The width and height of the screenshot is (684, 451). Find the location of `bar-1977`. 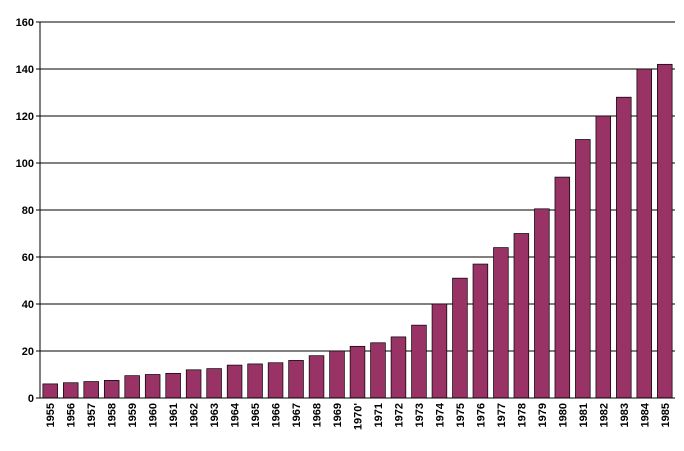

bar-1977 is located at coordinates (501, 323).